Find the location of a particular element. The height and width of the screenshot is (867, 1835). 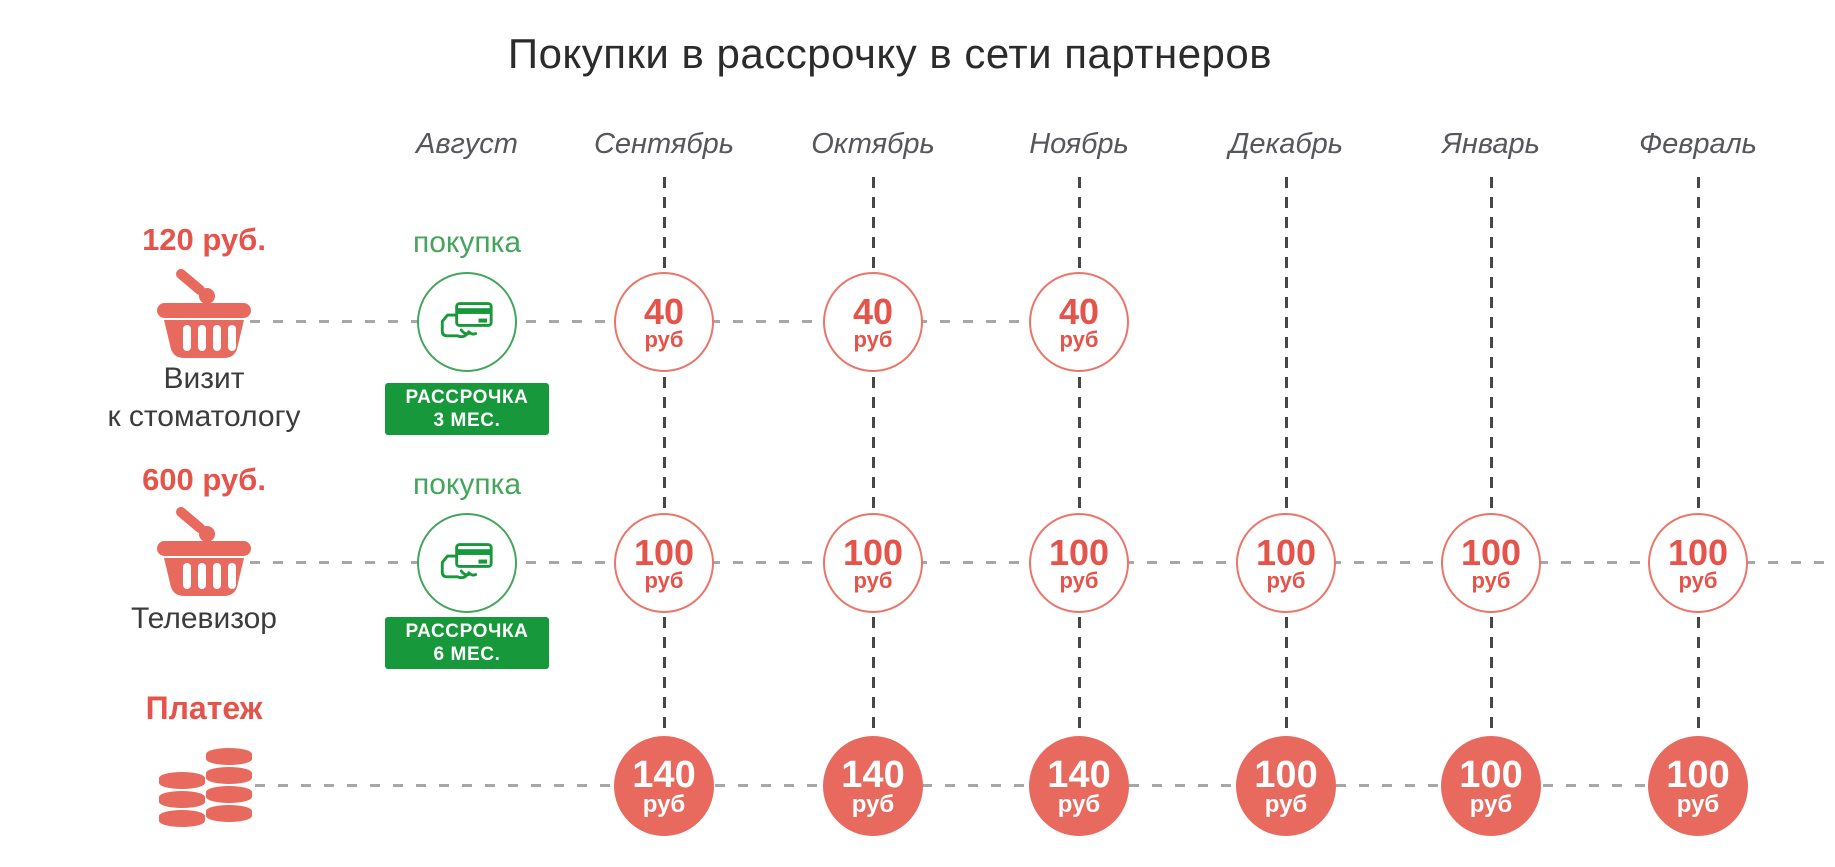

purchase-label-tv: покупка is located at coordinates (467, 484).